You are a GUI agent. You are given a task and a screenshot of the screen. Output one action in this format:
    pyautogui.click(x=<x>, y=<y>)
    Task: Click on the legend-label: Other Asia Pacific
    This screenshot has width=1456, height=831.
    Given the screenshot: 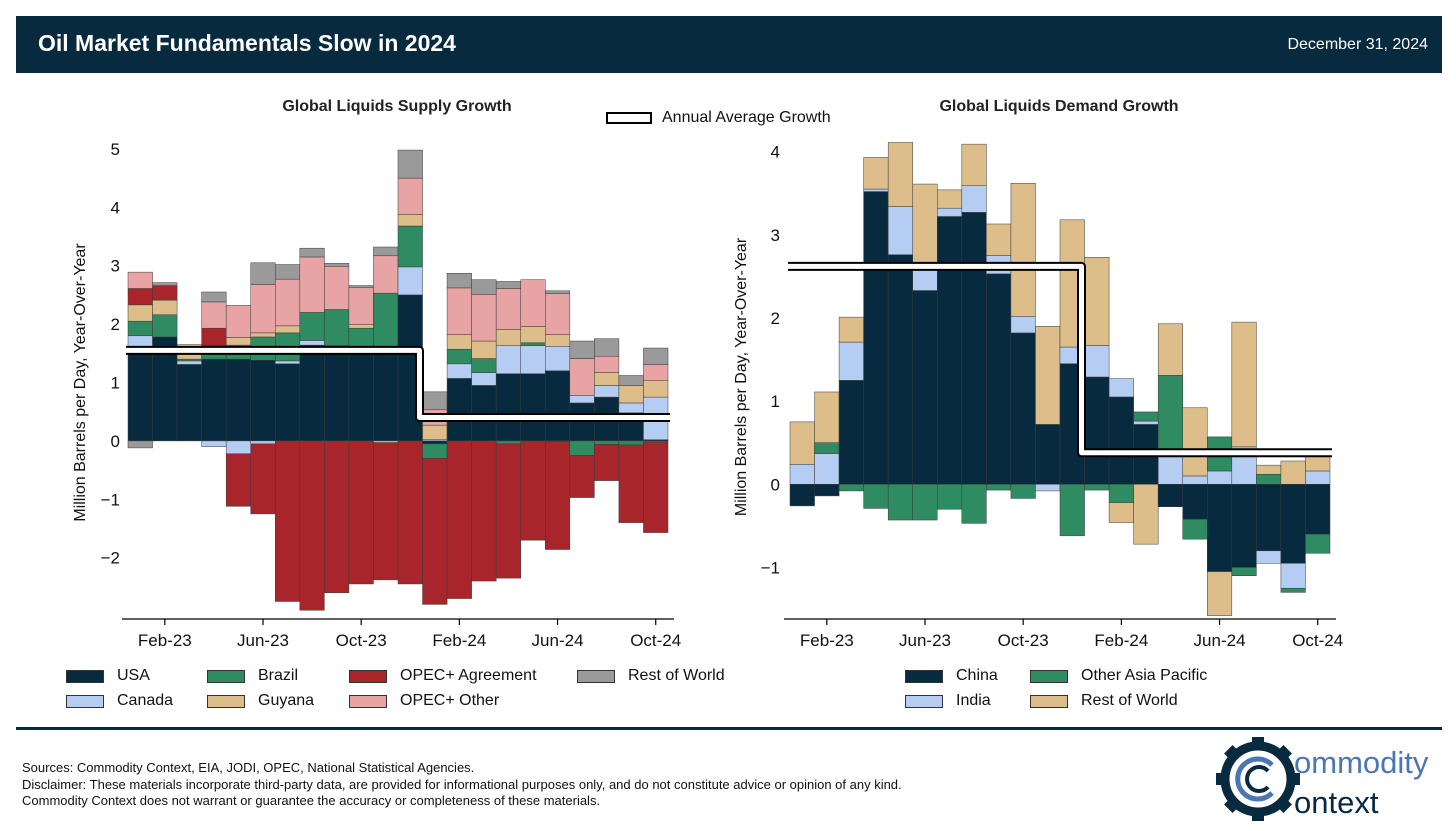 What is the action you would take?
    pyautogui.click(x=1144, y=675)
    